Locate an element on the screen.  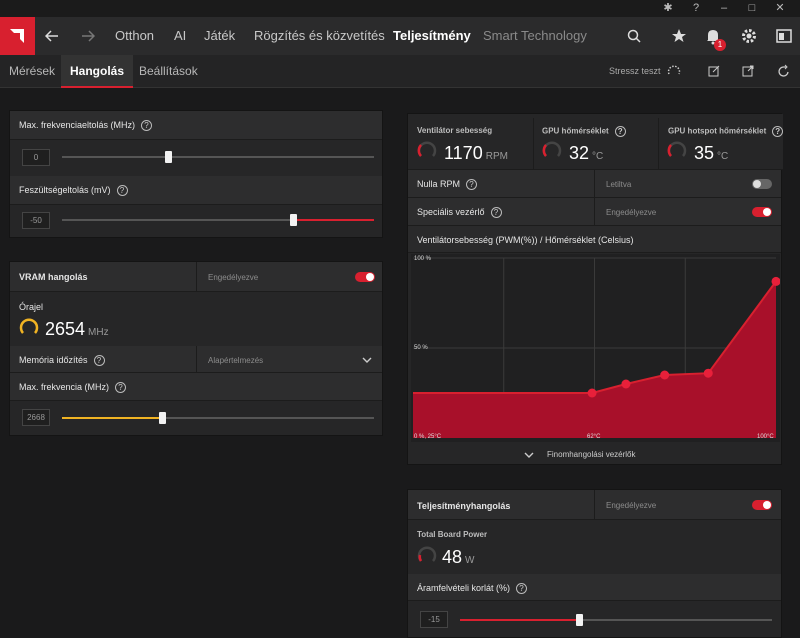
y-label-100: 100 % is located at coordinates (423, 259).